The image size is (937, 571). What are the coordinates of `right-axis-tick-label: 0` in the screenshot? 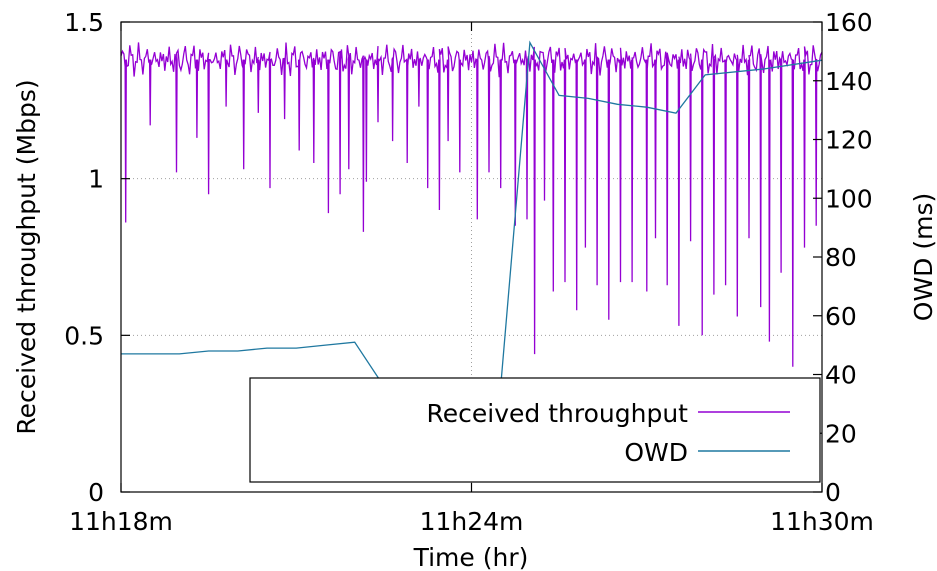 It's located at (833, 492).